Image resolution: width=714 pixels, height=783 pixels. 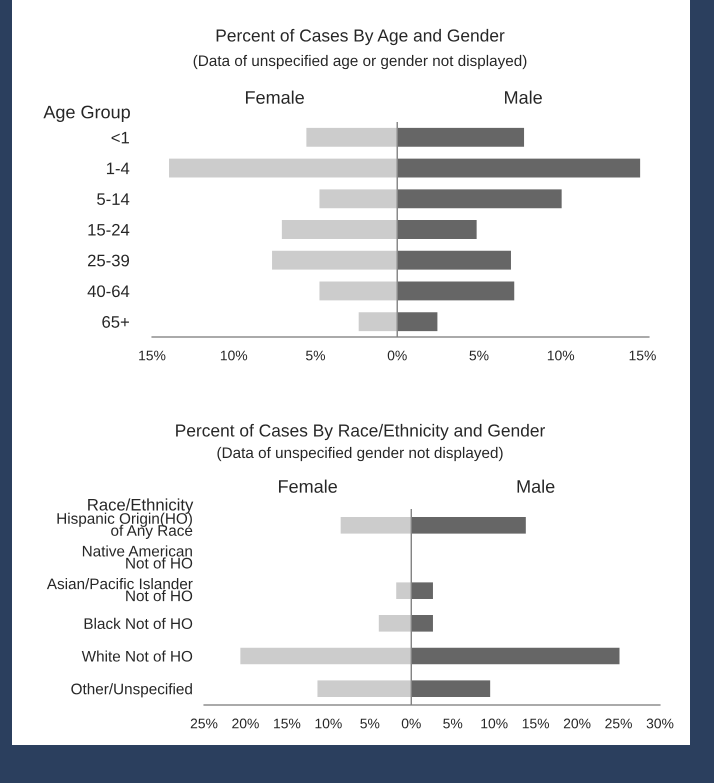 I want to click on y-axis-title: Age Group, so click(x=86, y=114).